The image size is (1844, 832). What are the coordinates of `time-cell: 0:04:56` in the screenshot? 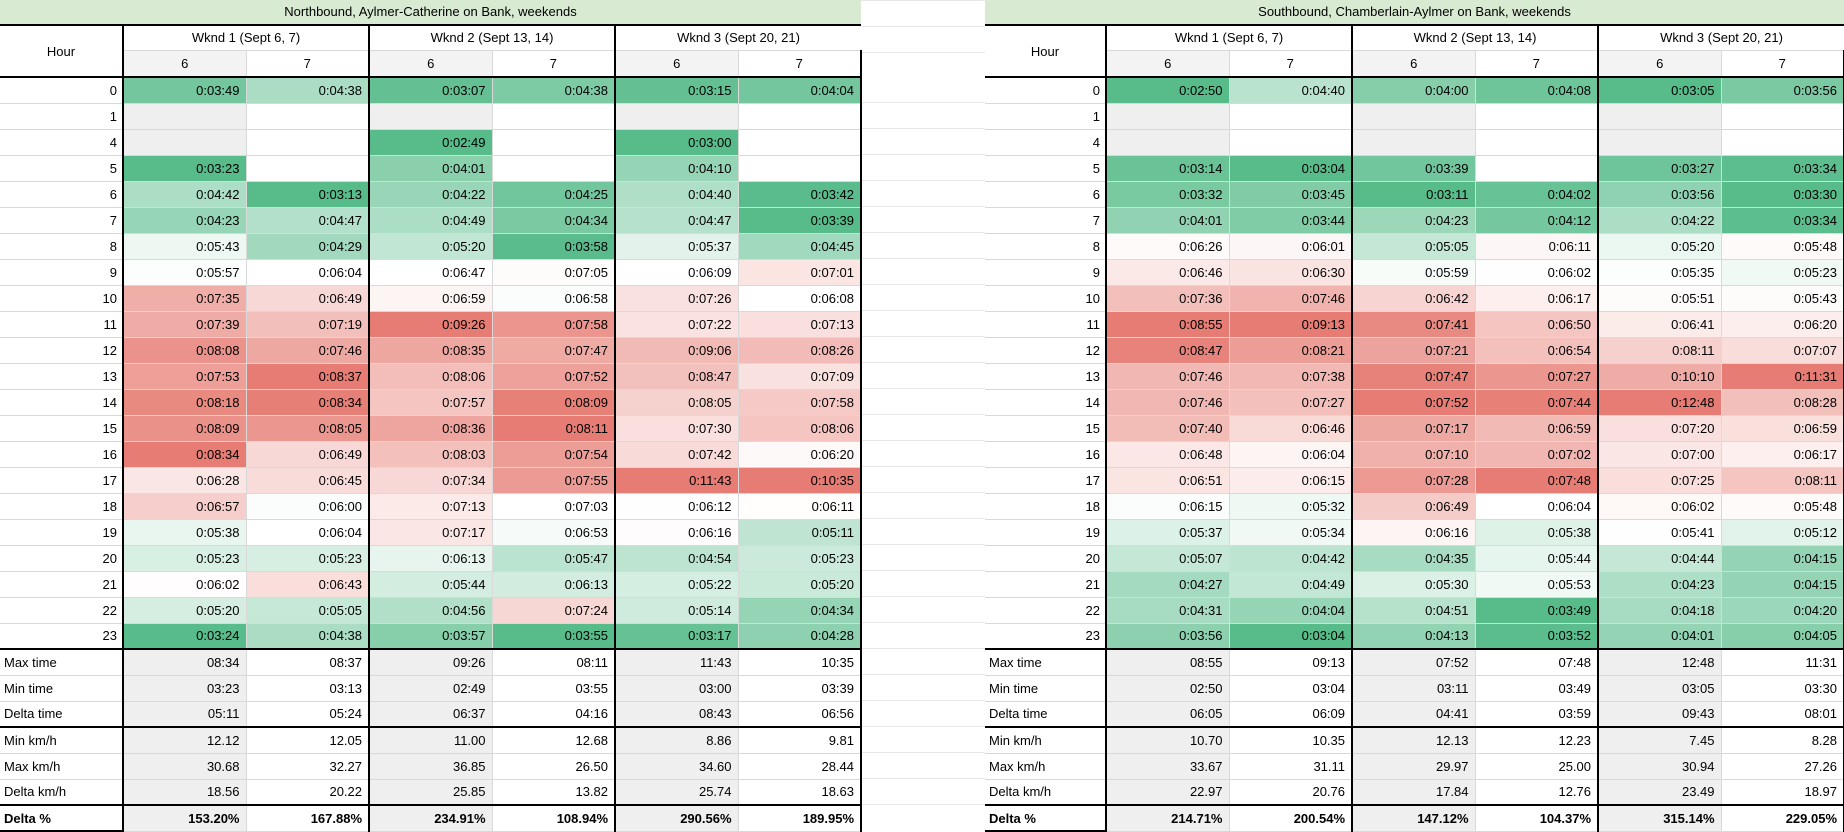 It's located at (430, 610).